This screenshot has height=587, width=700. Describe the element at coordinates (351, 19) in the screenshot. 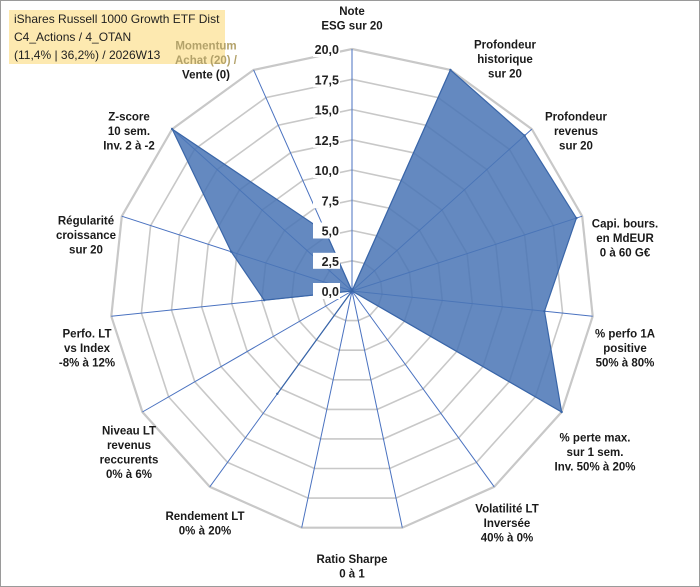

I see `axis-label: Note ESG sur 20` at that location.